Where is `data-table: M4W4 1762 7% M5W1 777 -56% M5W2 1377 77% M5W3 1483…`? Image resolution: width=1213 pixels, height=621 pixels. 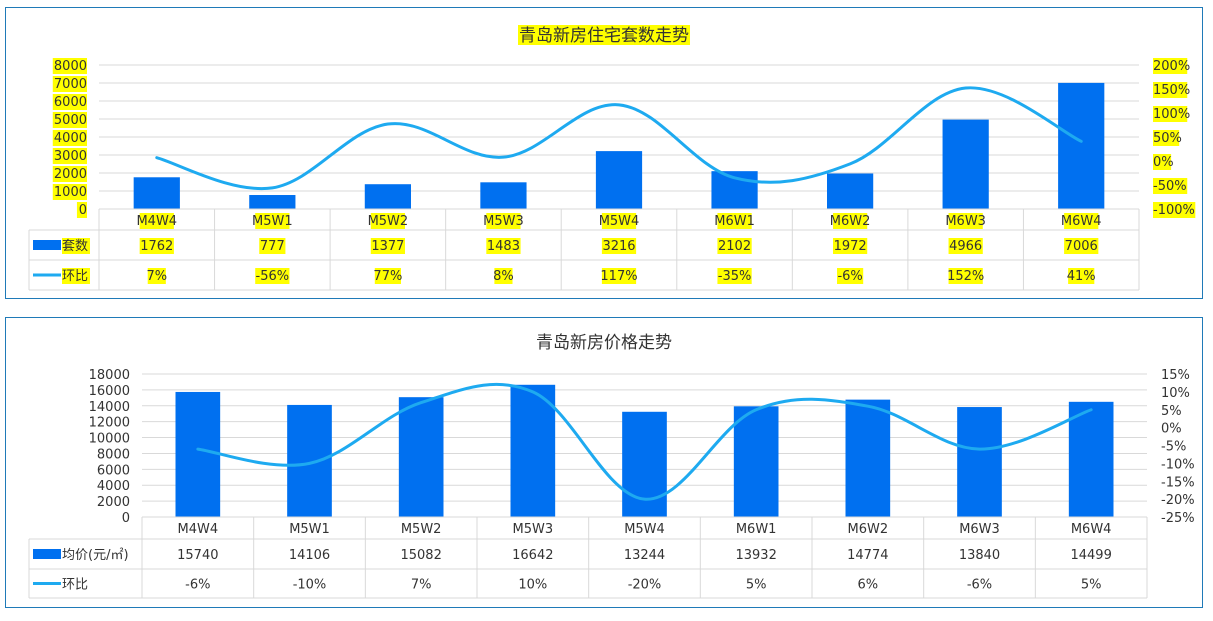
data-table: M4W4 1762 7% M5W1 777 -56% M5W2 1377 77% M5W3 1483… is located at coordinates (584, 249).